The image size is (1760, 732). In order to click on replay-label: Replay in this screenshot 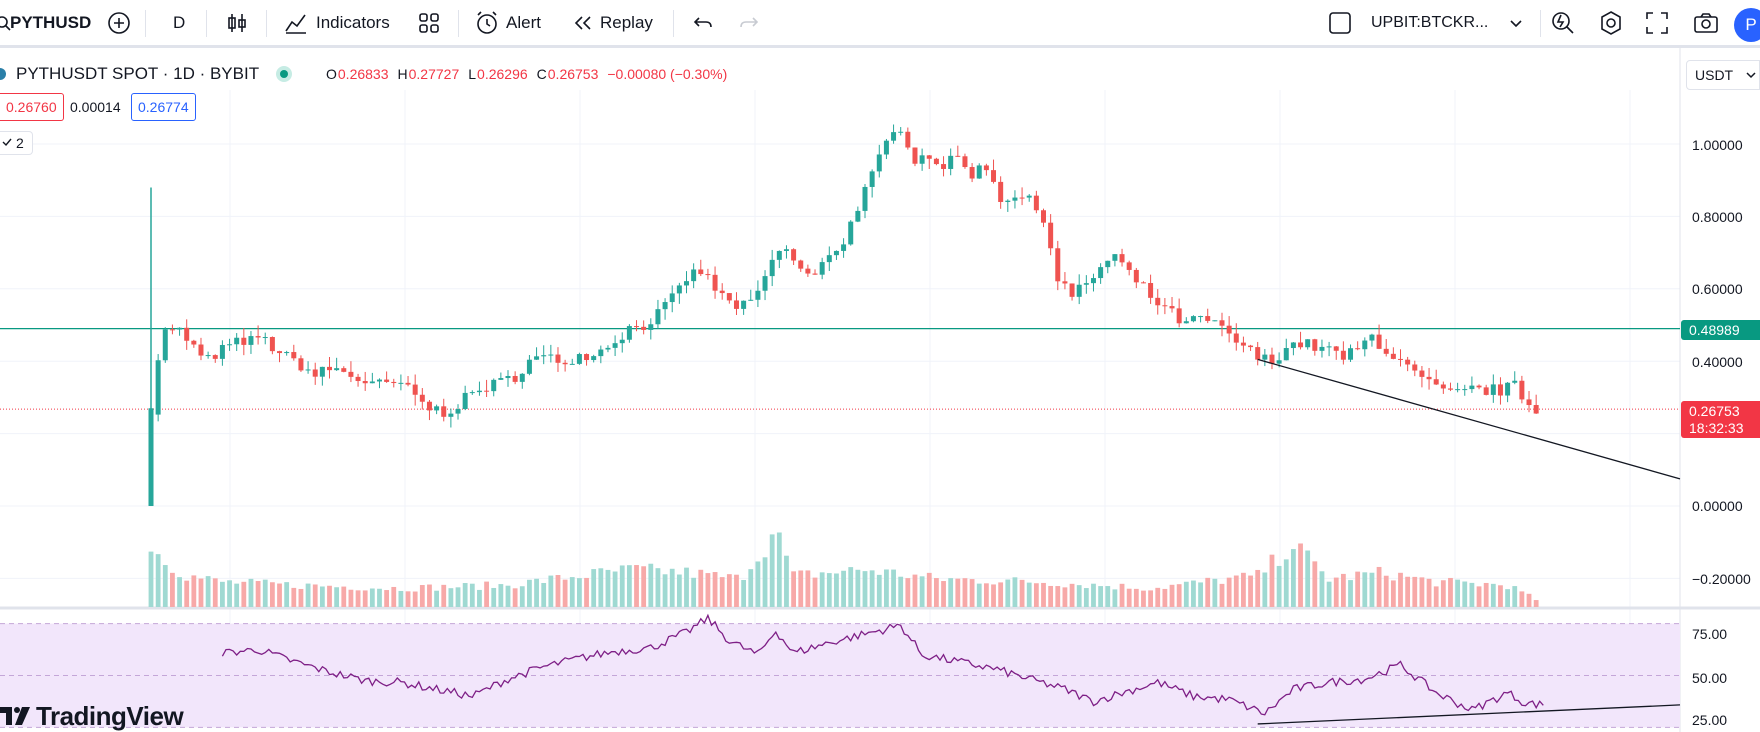, I will do `click(626, 22)`.